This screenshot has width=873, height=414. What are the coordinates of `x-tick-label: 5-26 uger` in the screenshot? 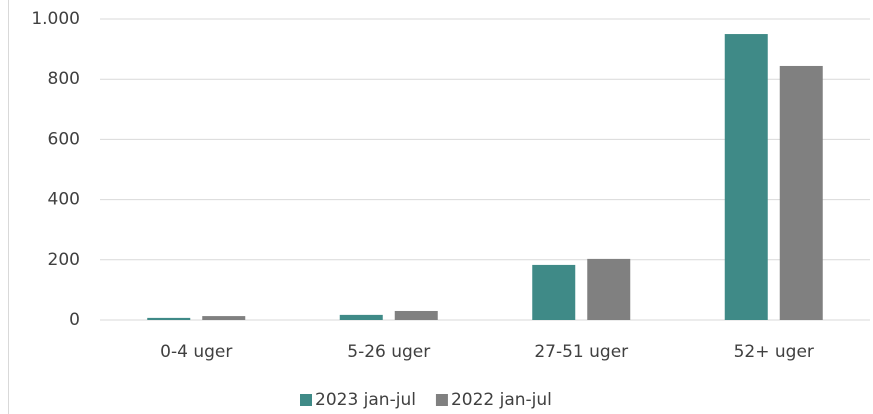 It's located at (388, 352).